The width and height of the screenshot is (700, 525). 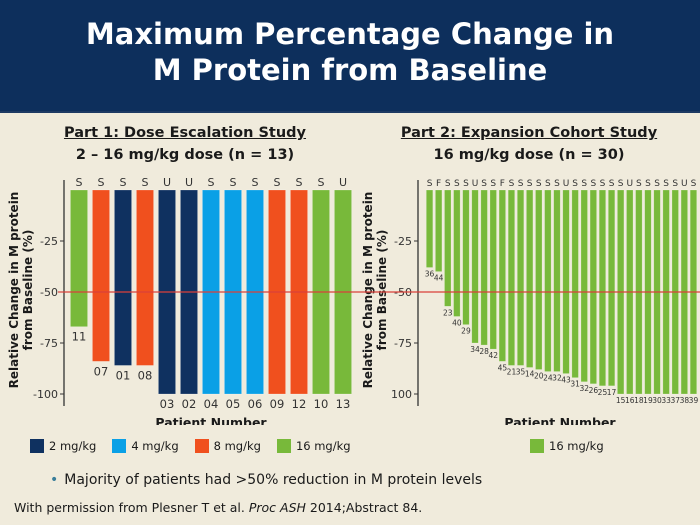 What do you see at coordinates (237, 446) in the screenshot?
I see `legend-label: 8 mg/kg` at bounding box center [237, 446].